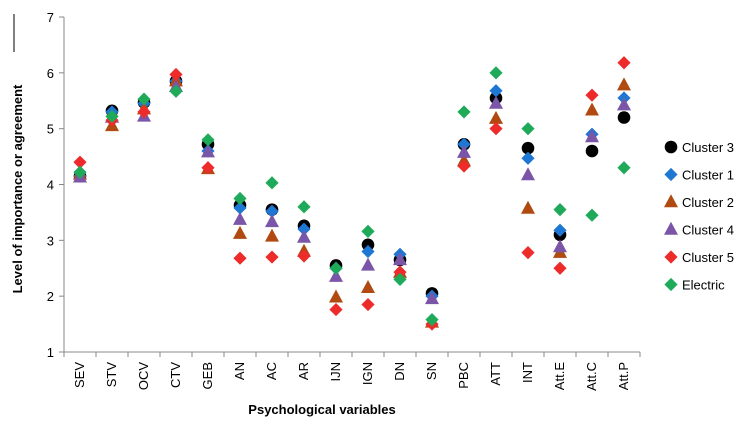  Describe the element at coordinates (56, 185) in the screenshot. I see `y-axis: 1 2 3 4 5 6 7` at that location.